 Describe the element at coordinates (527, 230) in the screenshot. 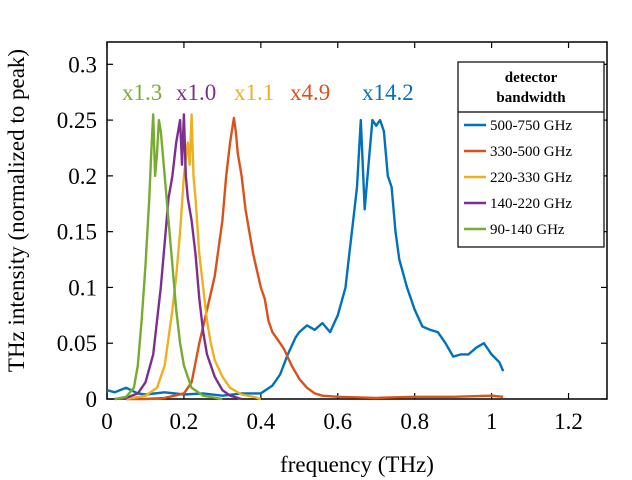

I see `legend-entry: 90-140 GHz` at that location.